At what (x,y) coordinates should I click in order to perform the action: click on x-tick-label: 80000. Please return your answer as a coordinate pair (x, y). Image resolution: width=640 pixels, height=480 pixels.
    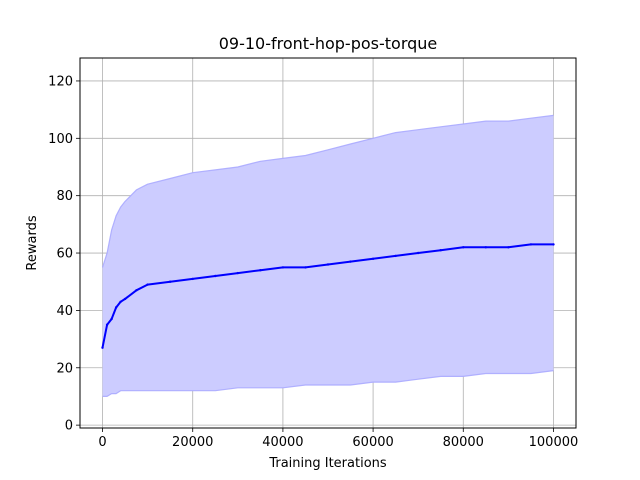
    Looking at the image, I should click on (463, 442).